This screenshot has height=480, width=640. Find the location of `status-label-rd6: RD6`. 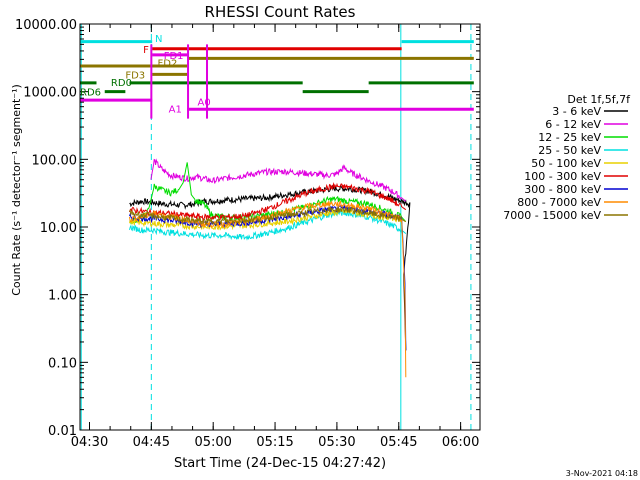

status-label-rd6: RD6 is located at coordinates (90, 93).